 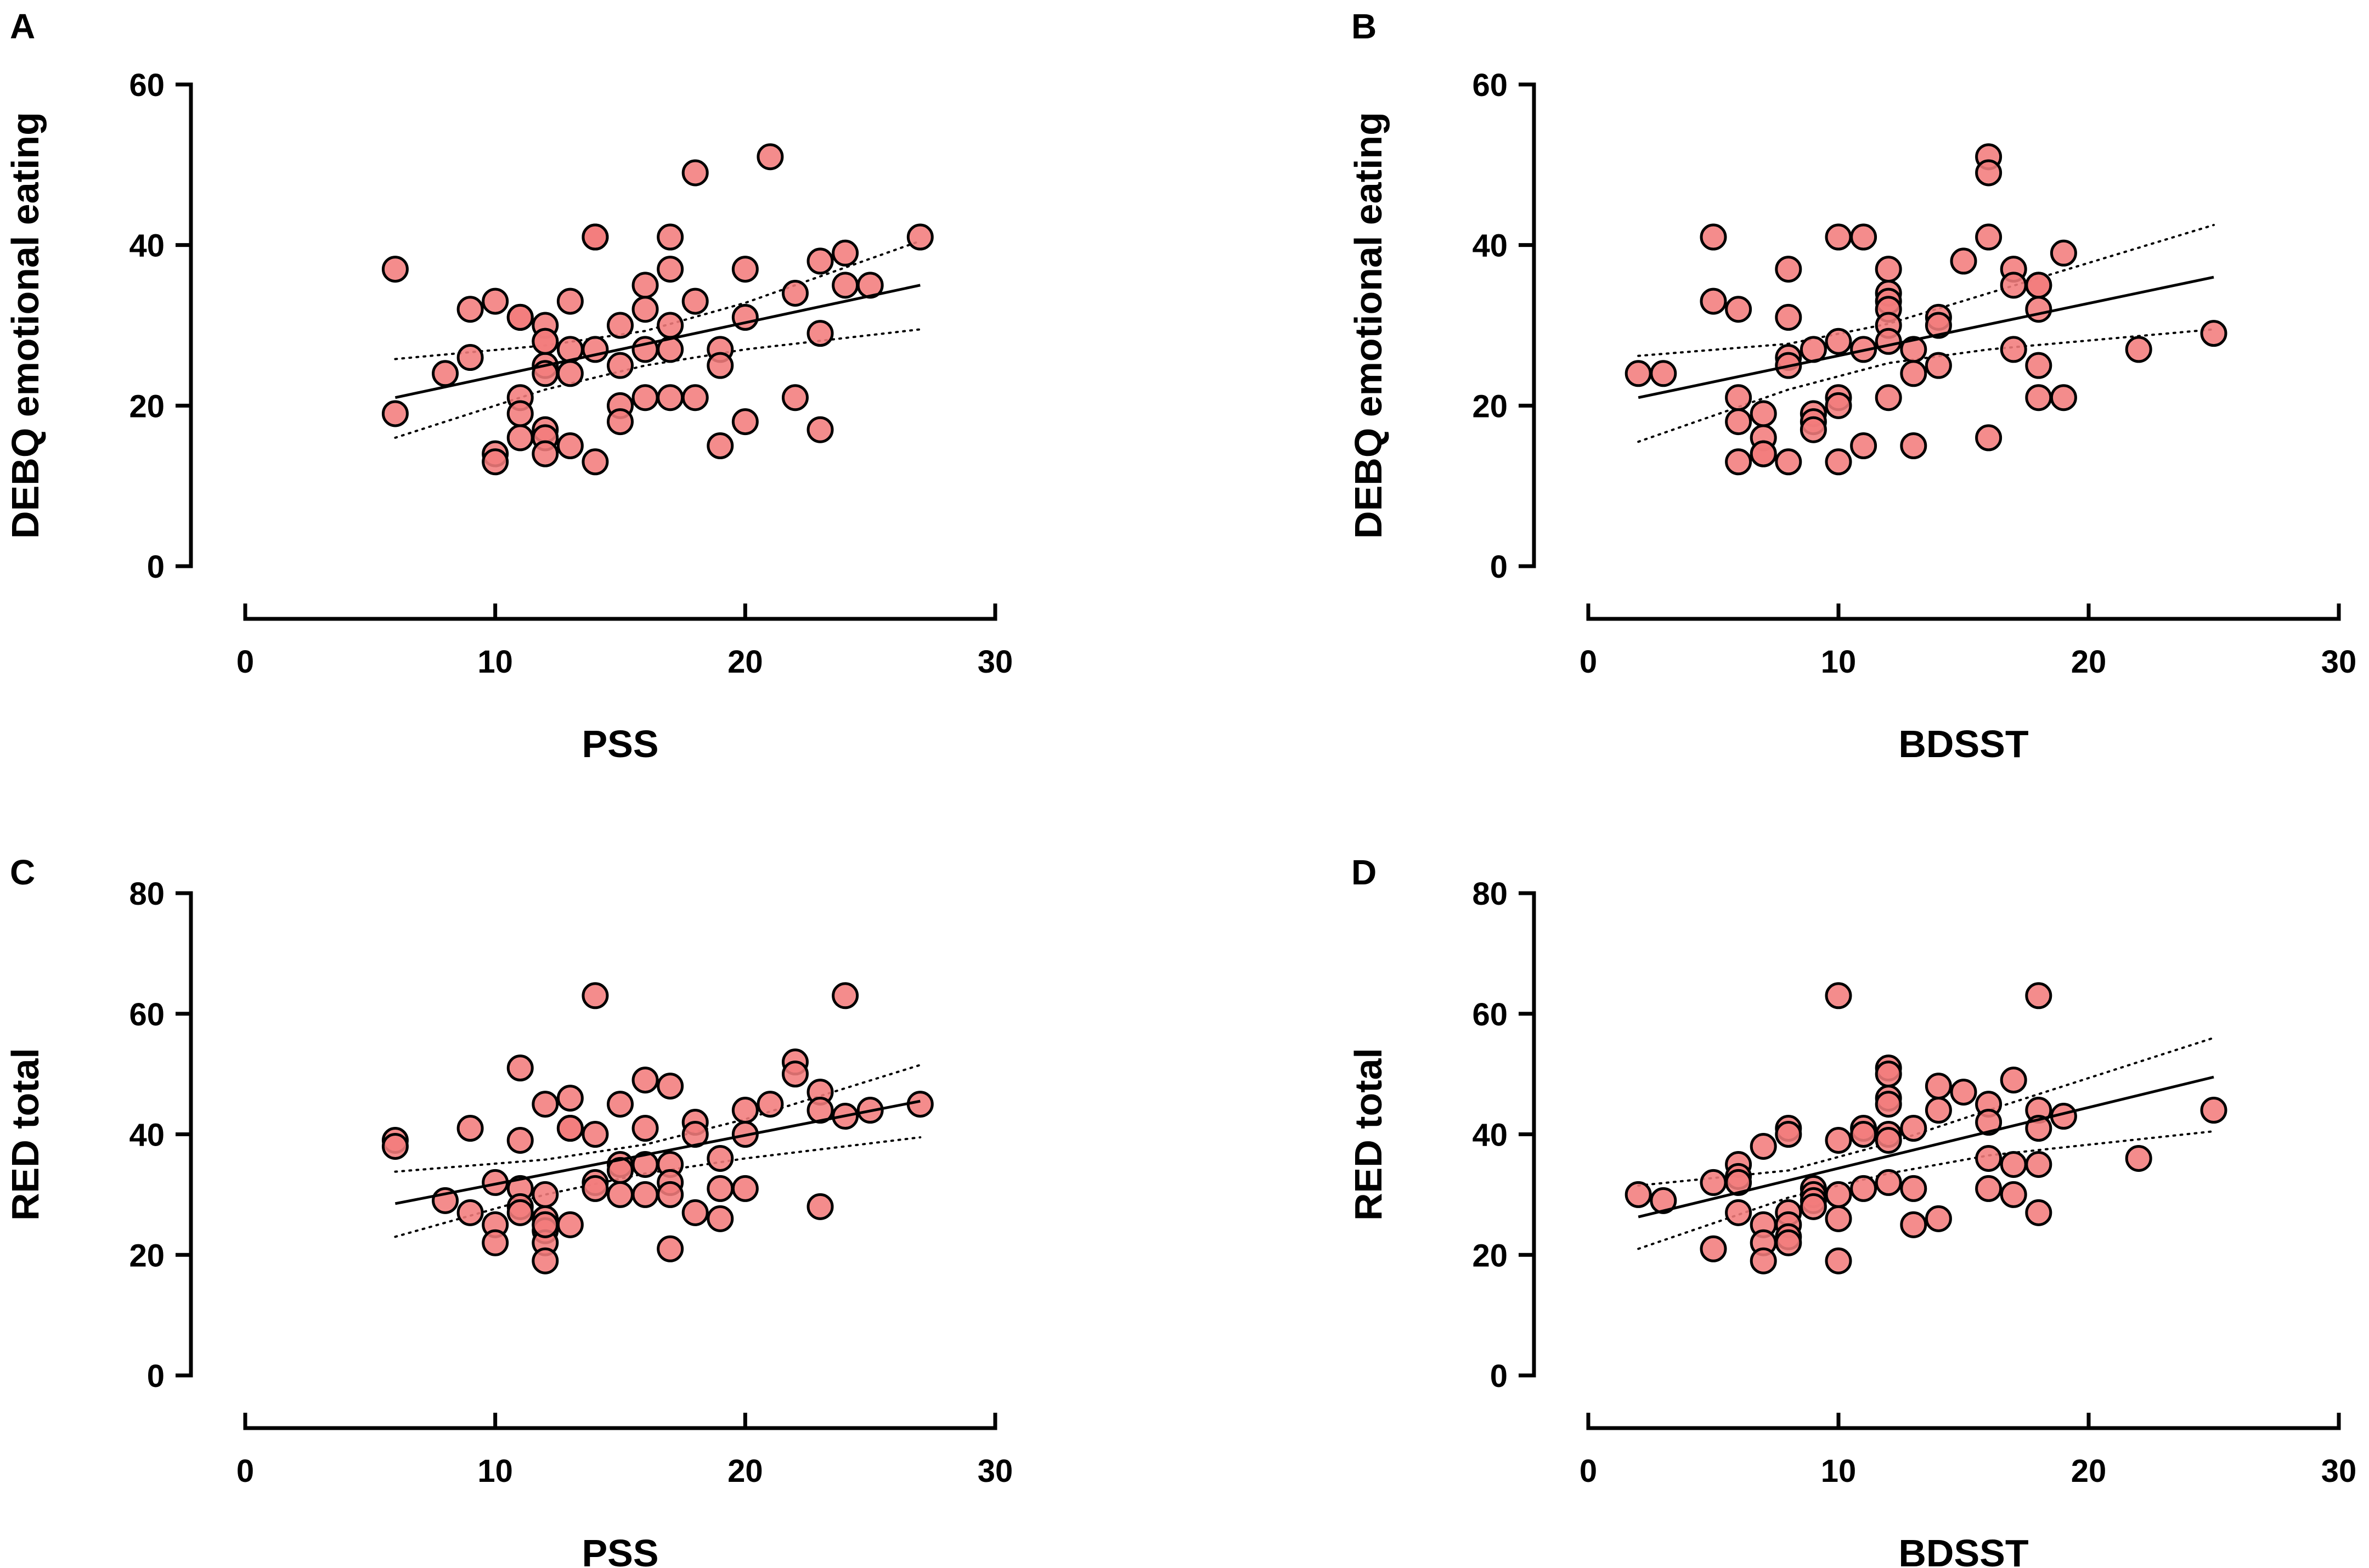 I want to click on ci-lower-line, so click(x=658, y=383).